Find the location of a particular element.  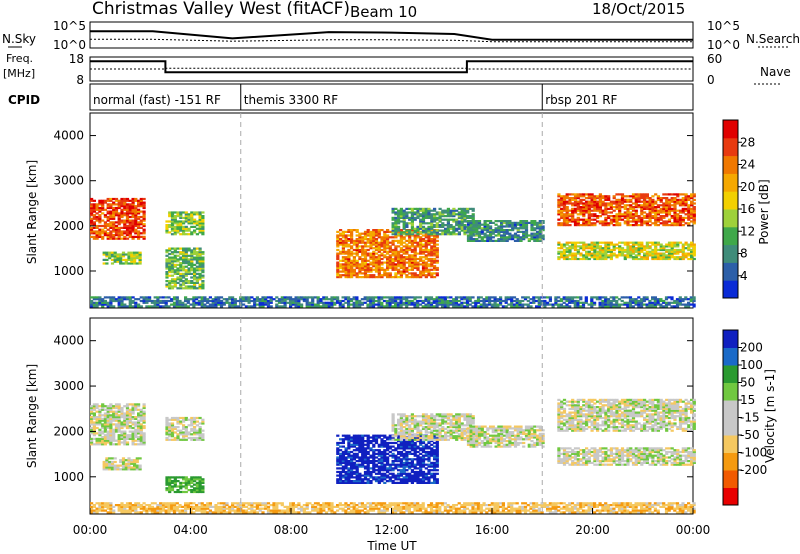

search-label: N.Search is located at coordinates (773, 39).